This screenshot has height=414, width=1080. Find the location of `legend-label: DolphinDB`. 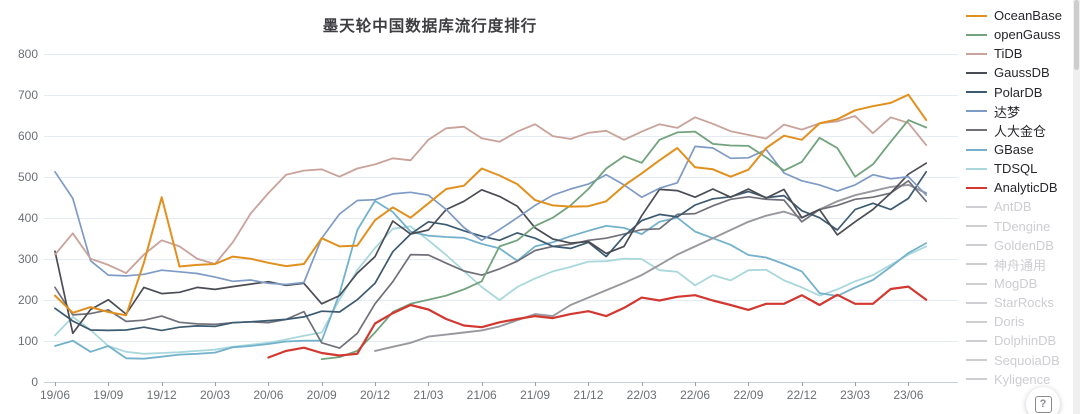

legend-label: DolphinDB is located at coordinates (1025, 341).